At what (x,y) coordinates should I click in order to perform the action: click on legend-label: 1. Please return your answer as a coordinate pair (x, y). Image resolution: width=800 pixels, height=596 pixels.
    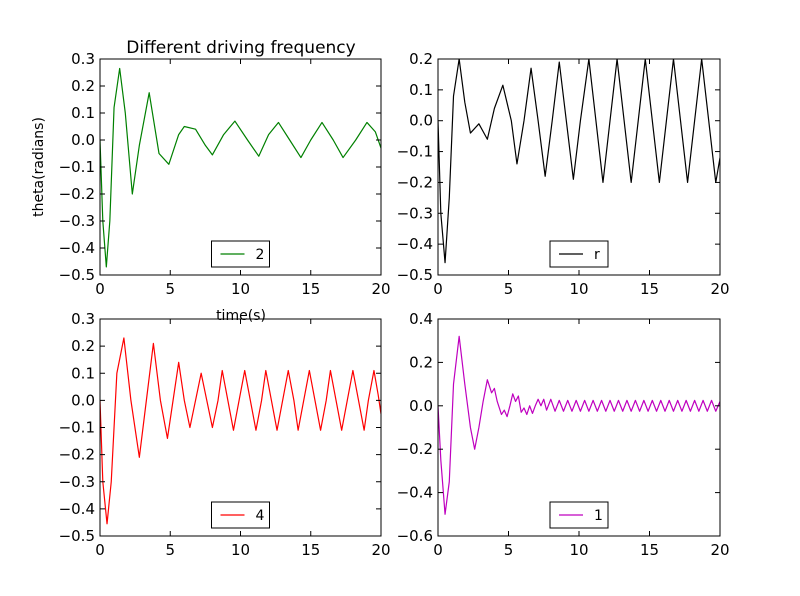
    Looking at the image, I should click on (598, 516).